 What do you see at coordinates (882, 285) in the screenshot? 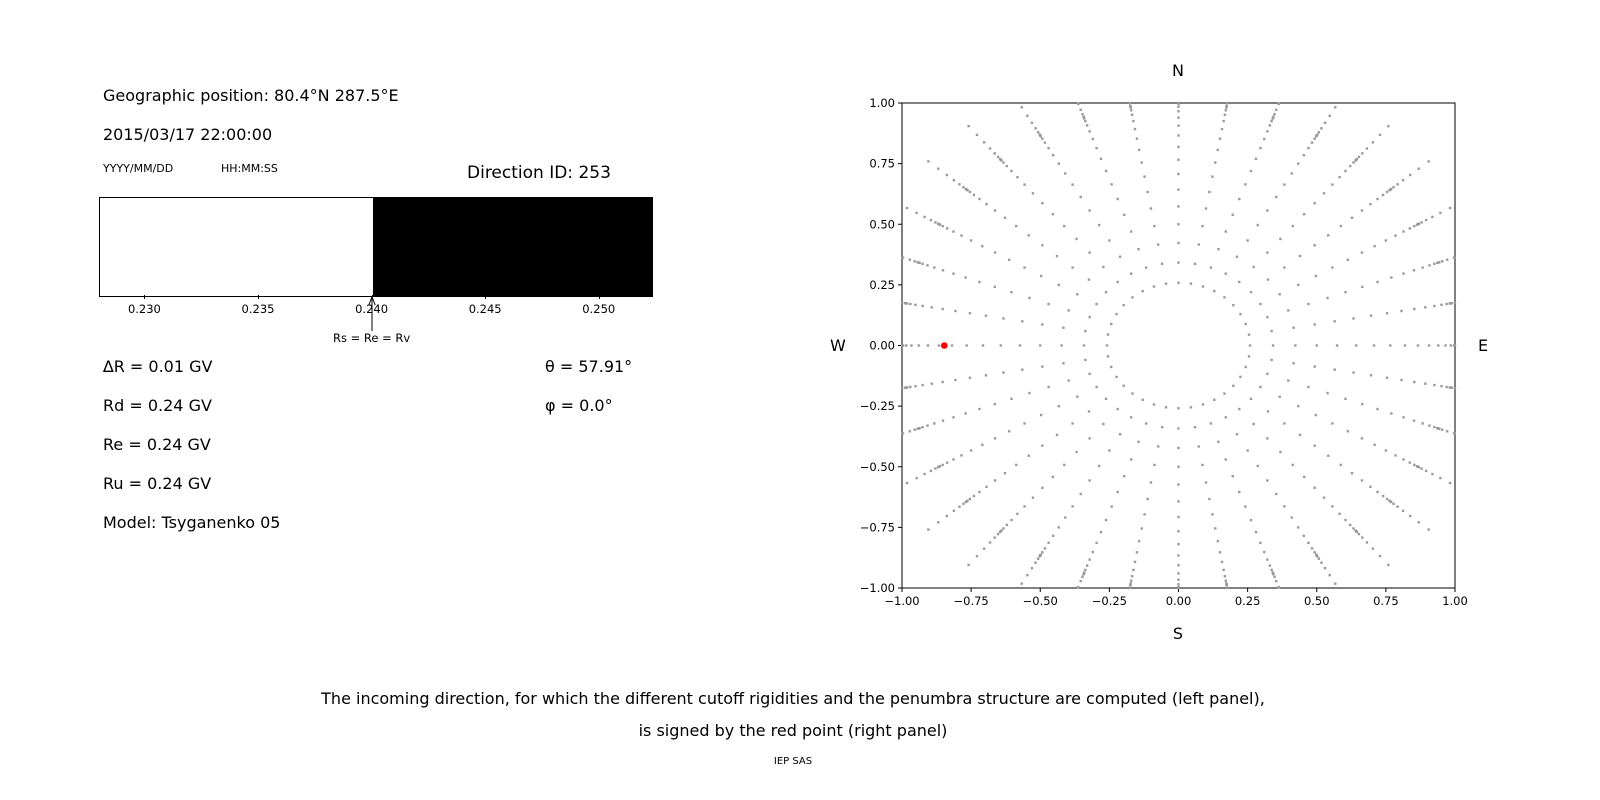
I see `y-tick-label: 0.25` at bounding box center [882, 285].